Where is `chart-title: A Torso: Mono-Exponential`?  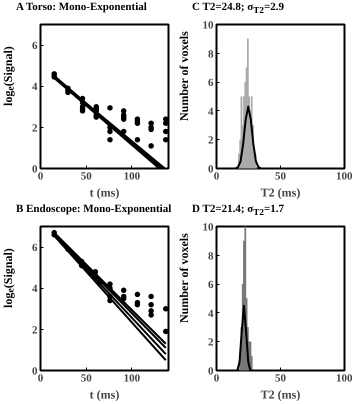 chart-title: A Torso: Mono-Exponential is located at coordinates (81, 7).